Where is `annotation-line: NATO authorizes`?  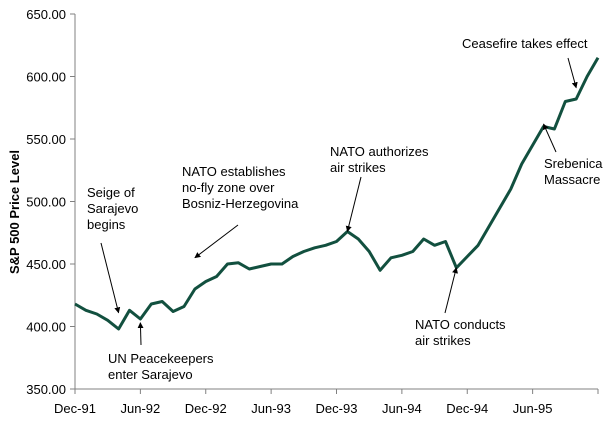 annotation-line: NATO authorizes is located at coordinates (379, 151).